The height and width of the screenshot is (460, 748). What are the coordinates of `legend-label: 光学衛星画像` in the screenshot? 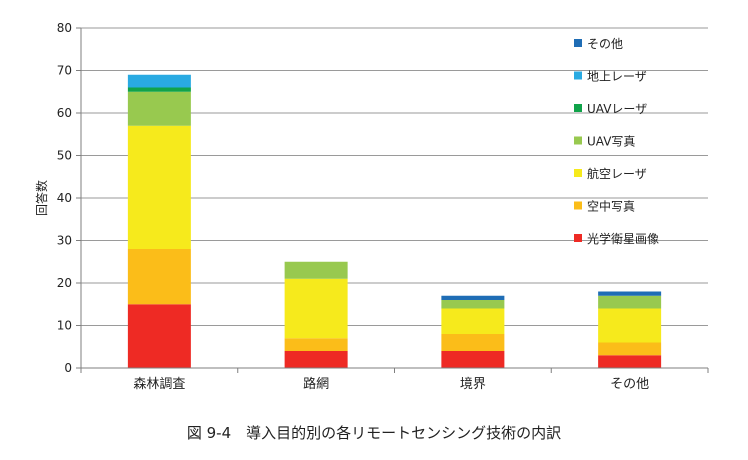 It's located at (623, 238).